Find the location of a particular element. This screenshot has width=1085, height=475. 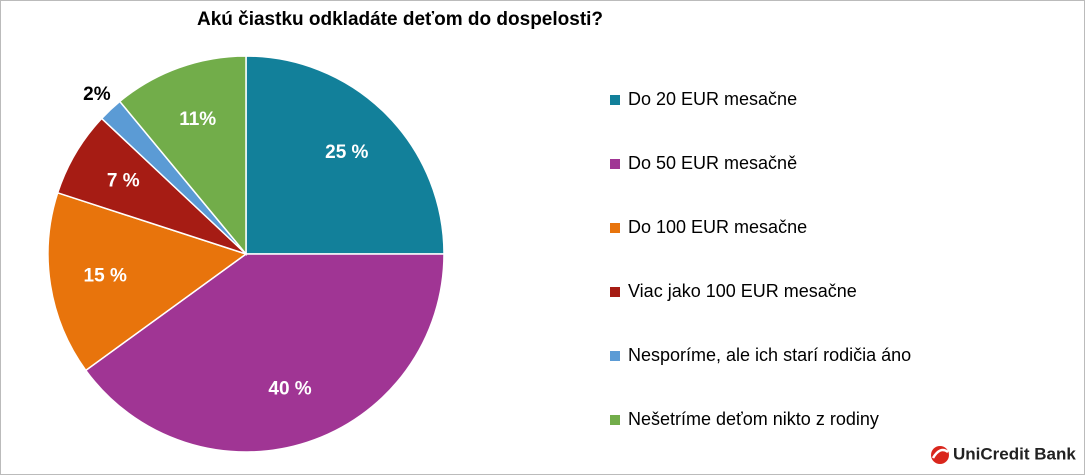

value-label: 40 % is located at coordinates (289, 389).